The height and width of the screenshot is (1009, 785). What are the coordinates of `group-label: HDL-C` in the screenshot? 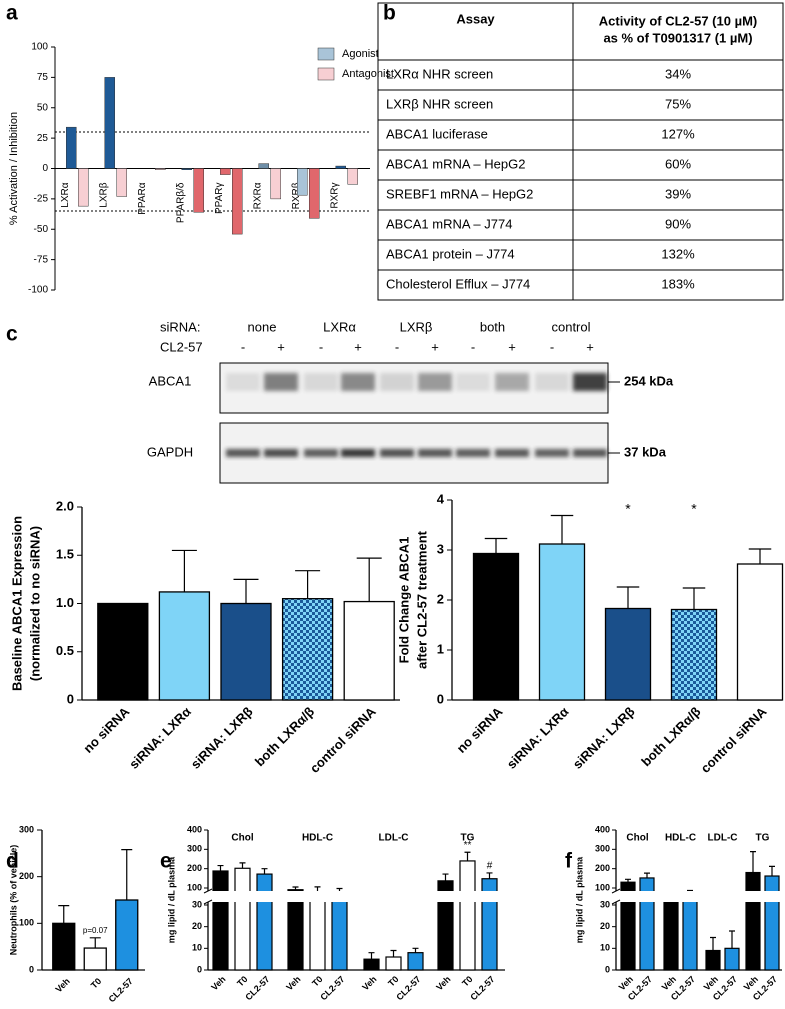 It's located at (680, 838).